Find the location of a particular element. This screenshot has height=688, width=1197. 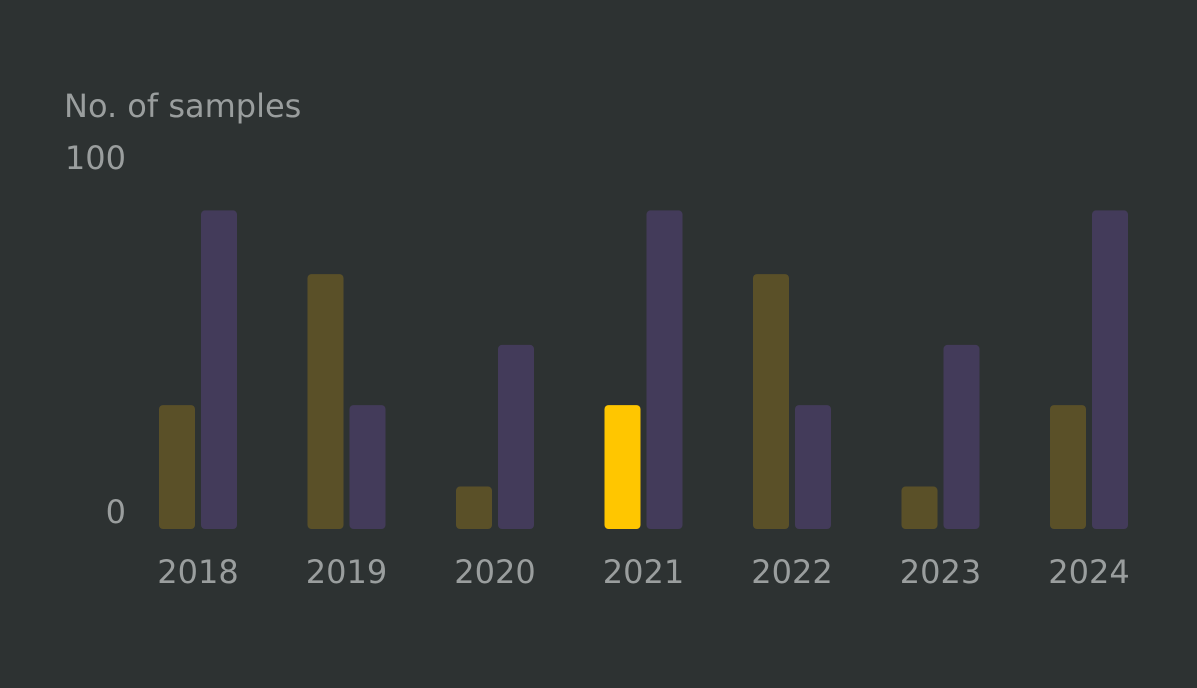

x-tick-label-2019: 2019 is located at coordinates (346, 572).